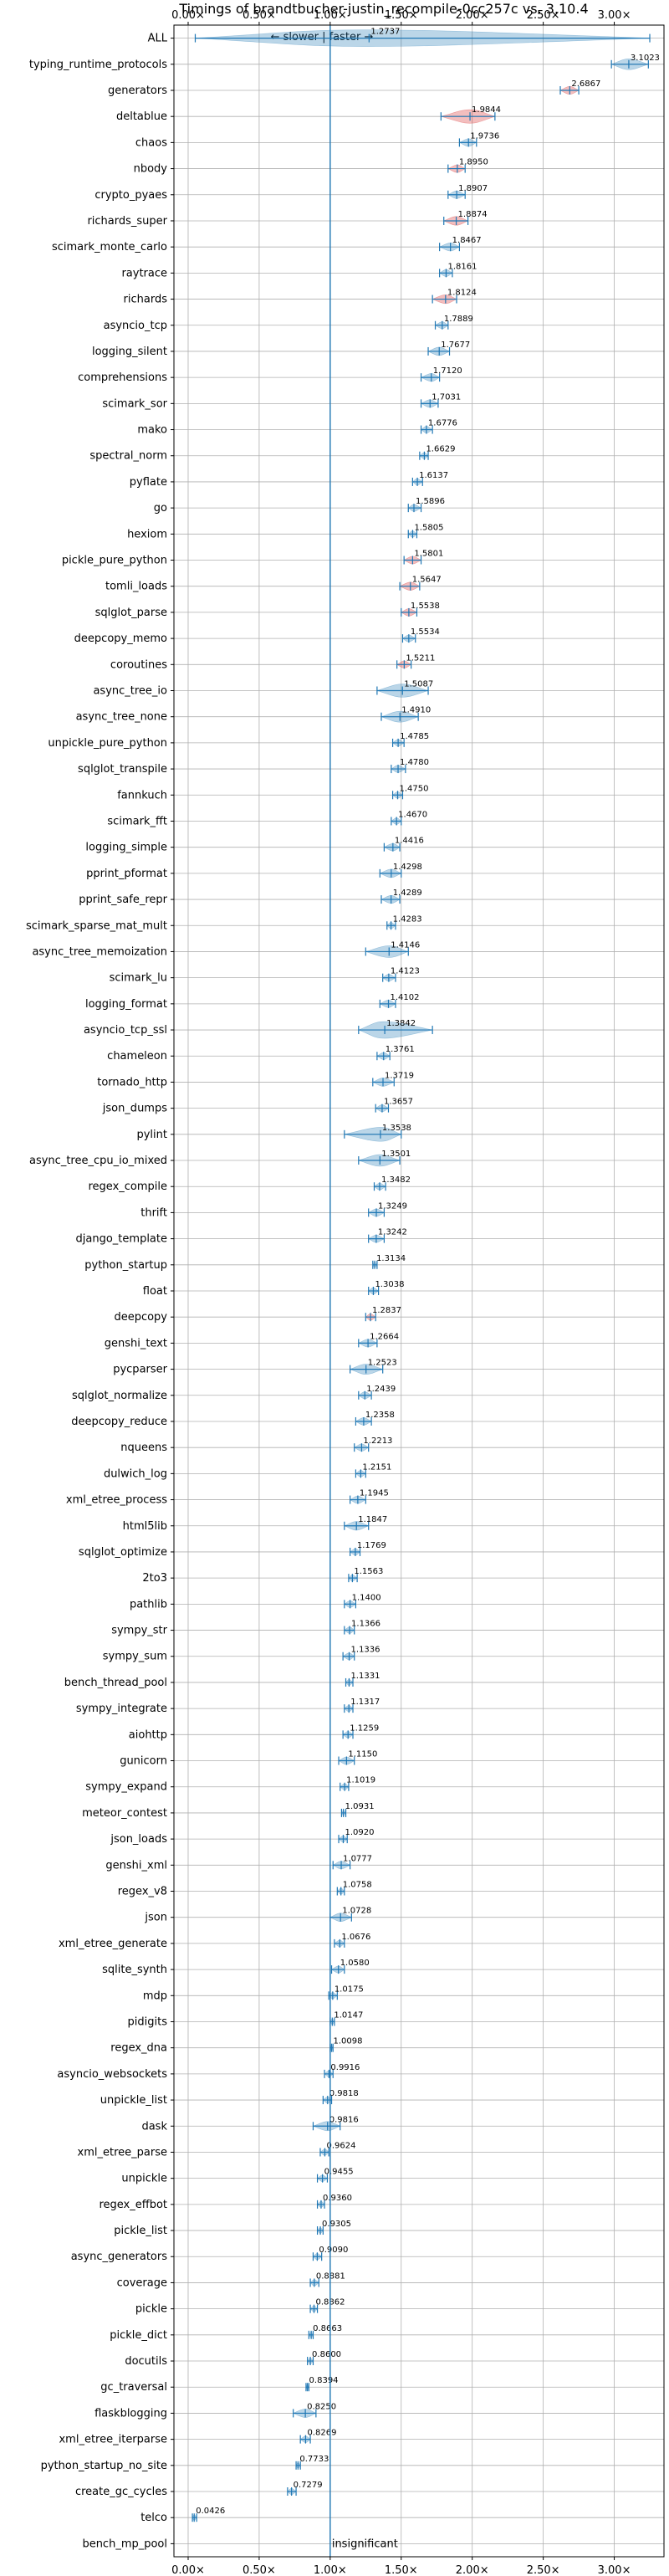 Image resolution: width=669 pixels, height=2576 pixels. I want to click on value-label: 1.4123, so click(406, 972).